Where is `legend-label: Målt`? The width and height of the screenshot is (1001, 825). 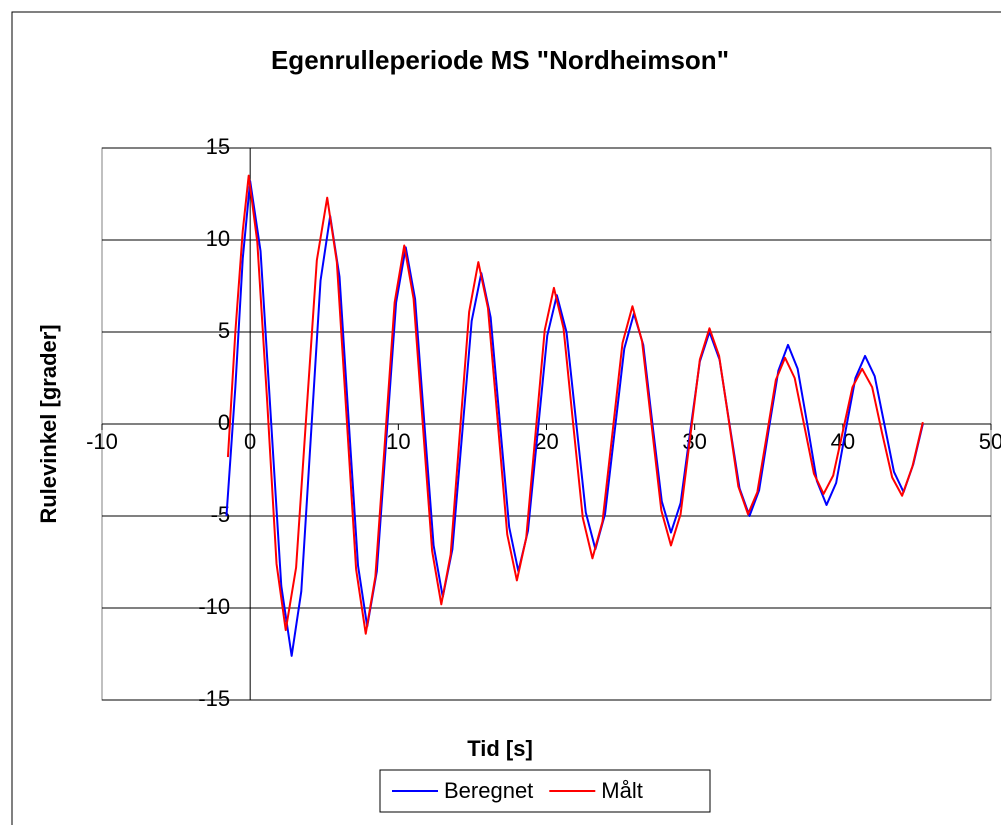
legend-label: Målt is located at coordinates (622, 790).